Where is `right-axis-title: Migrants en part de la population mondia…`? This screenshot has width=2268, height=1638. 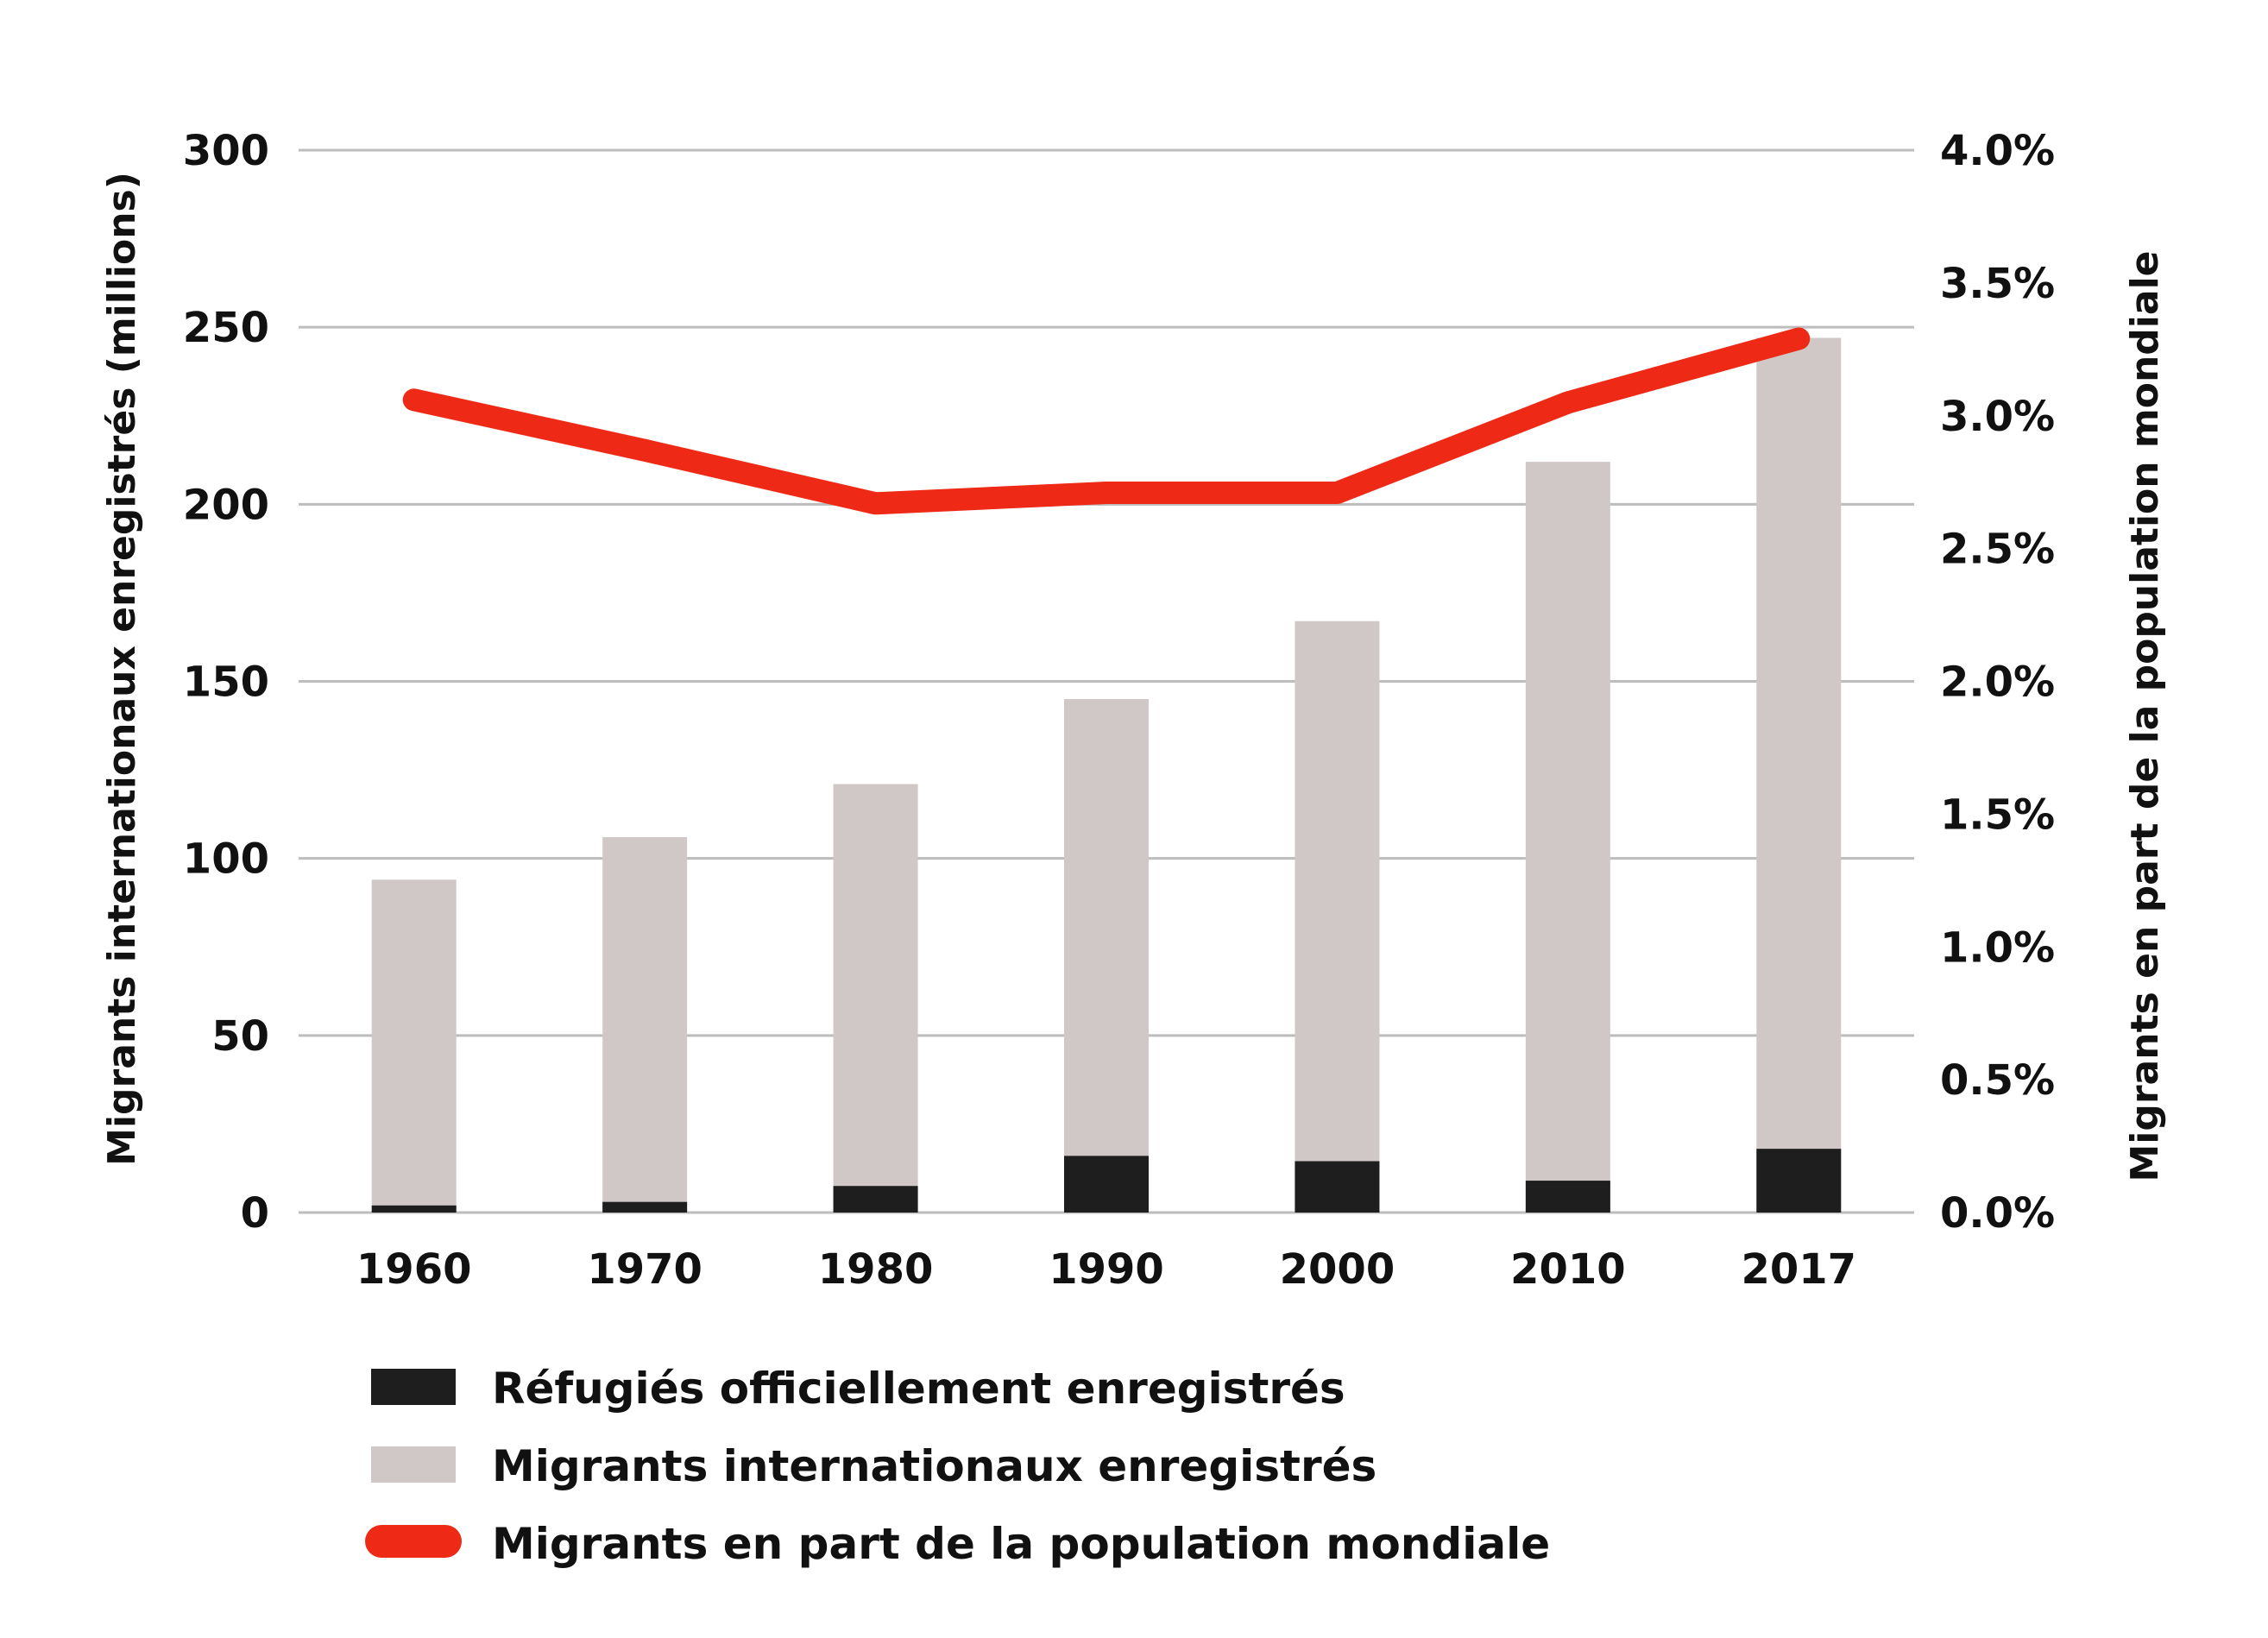 right-axis-title: Migrants en part de la population mondia… is located at coordinates (2145, 717).